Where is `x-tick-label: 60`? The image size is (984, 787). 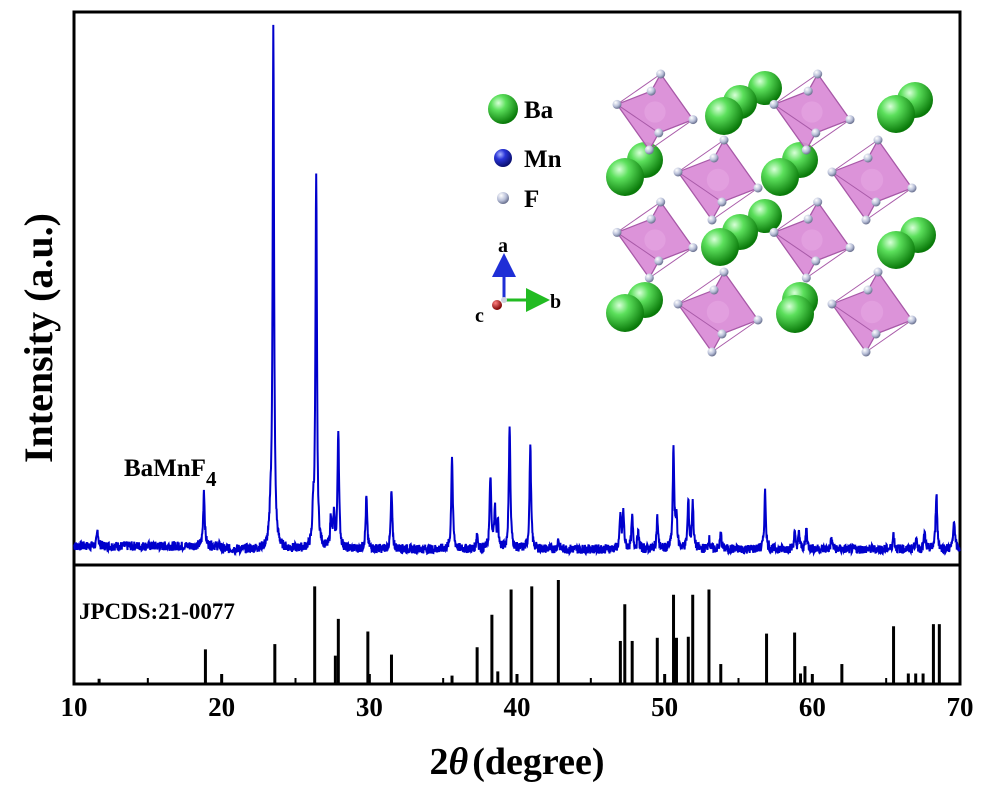
x-tick-label: 60 is located at coordinates (812, 707).